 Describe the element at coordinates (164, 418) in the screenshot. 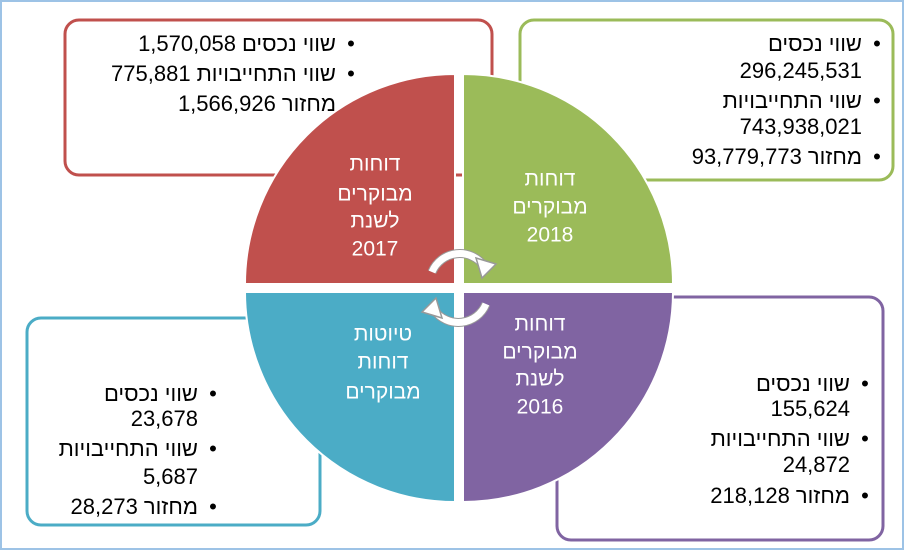

I see `item-value: 23,678` at that location.